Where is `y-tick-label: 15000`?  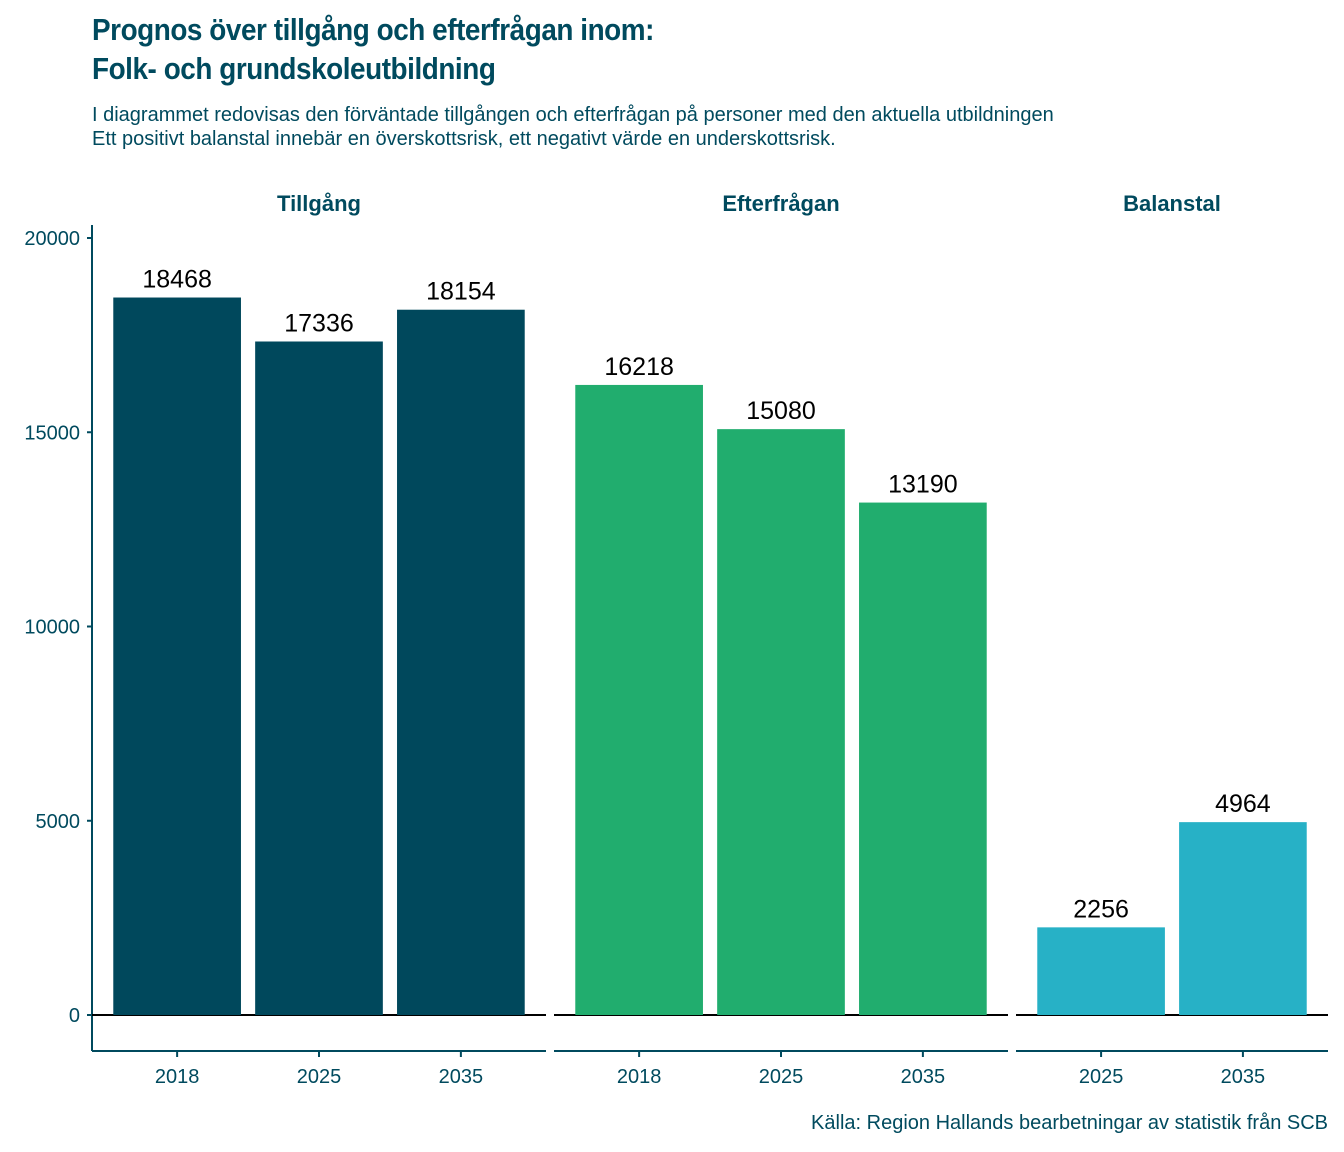 y-tick-label: 15000 is located at coordinates (52, 433).